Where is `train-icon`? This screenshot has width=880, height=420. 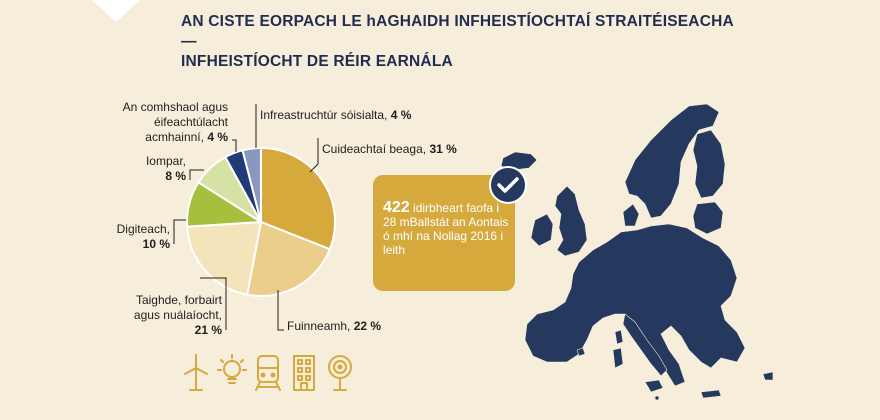 train-icon is located at coordinates (268, 373).